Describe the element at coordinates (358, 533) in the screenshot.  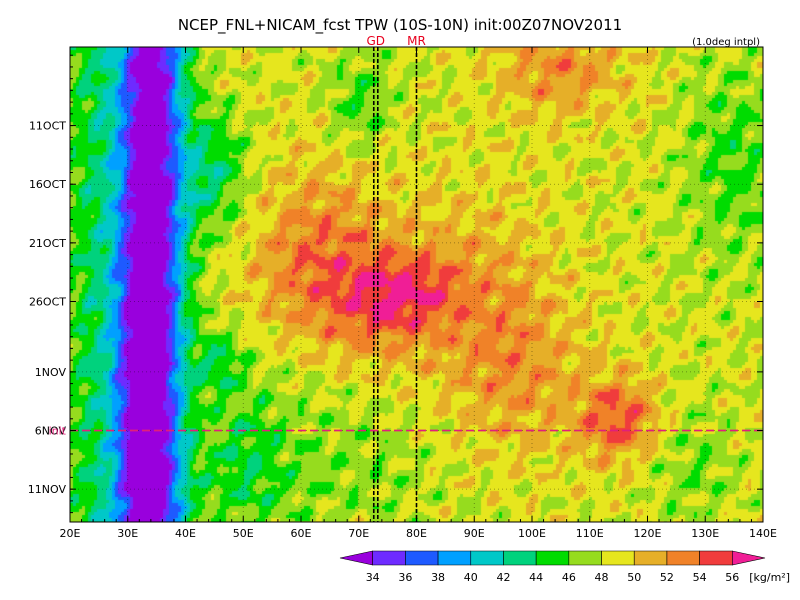
I see `x-tick-label: 70E` at that location.